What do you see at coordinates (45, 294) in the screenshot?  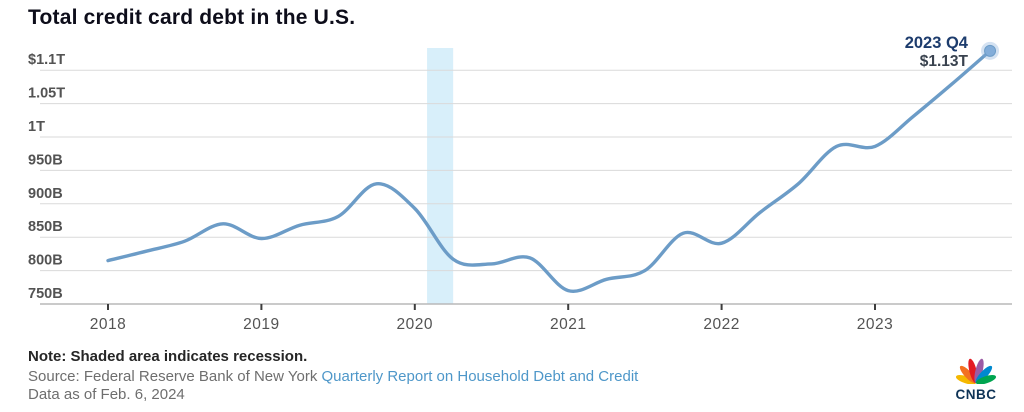 I see `y-axis-label: 750B` at bounding box center [45, 294].